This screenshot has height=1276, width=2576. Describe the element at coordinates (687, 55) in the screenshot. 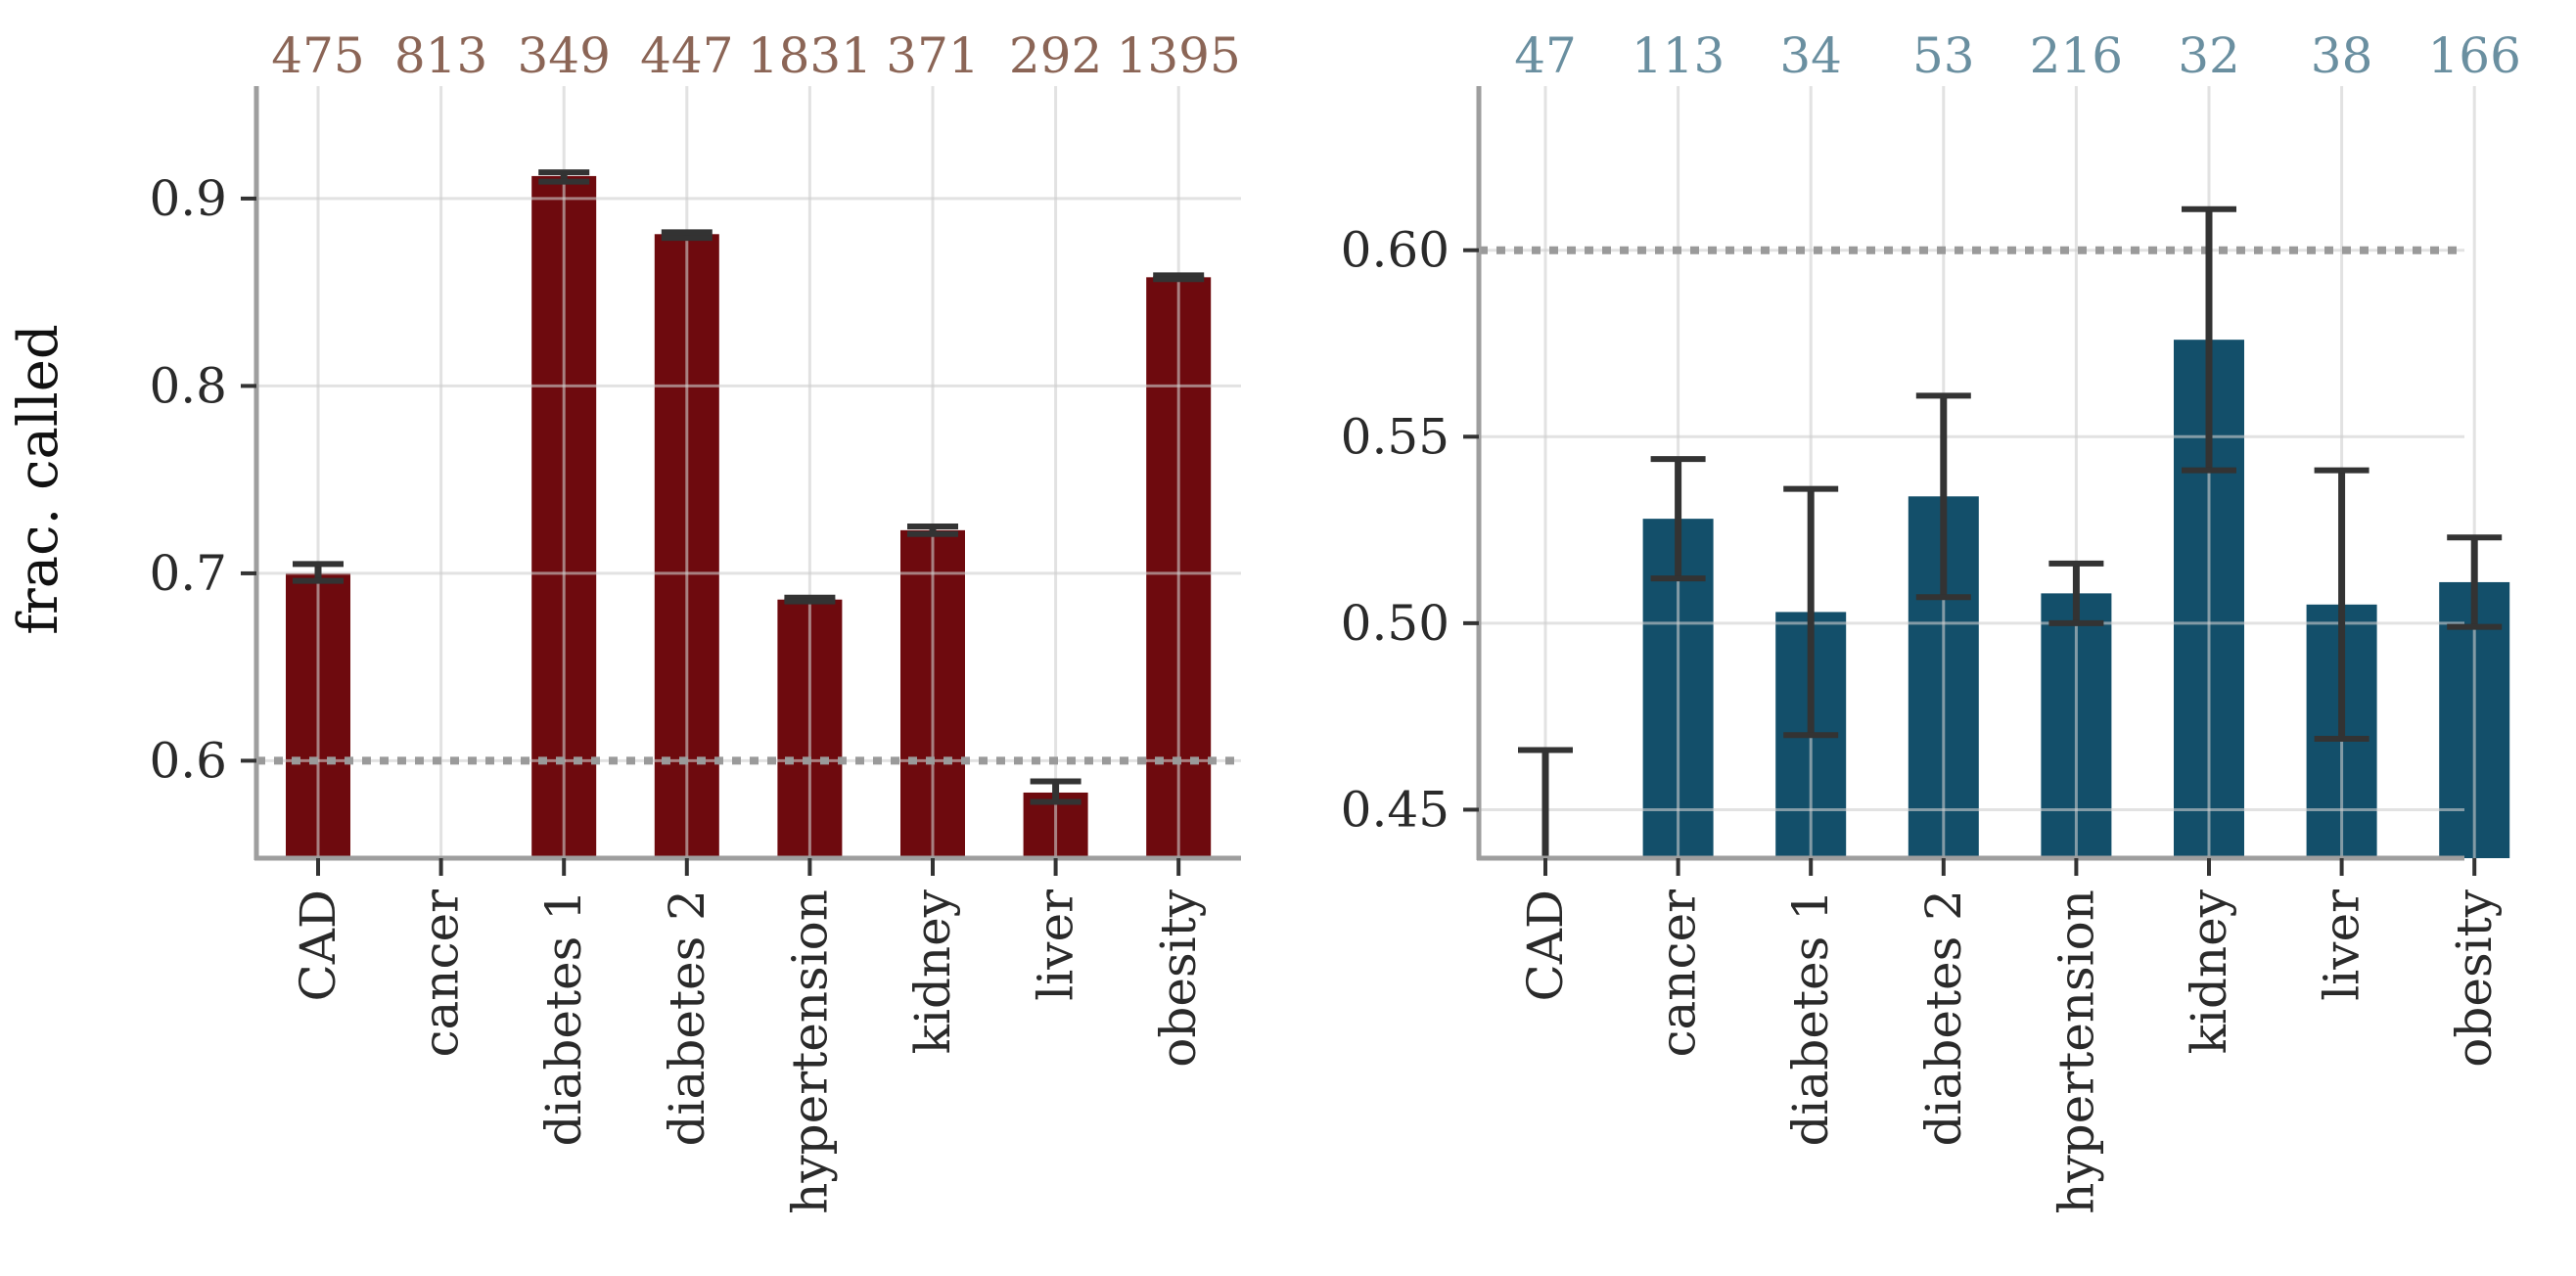

I see `count-label: 447` at that location.